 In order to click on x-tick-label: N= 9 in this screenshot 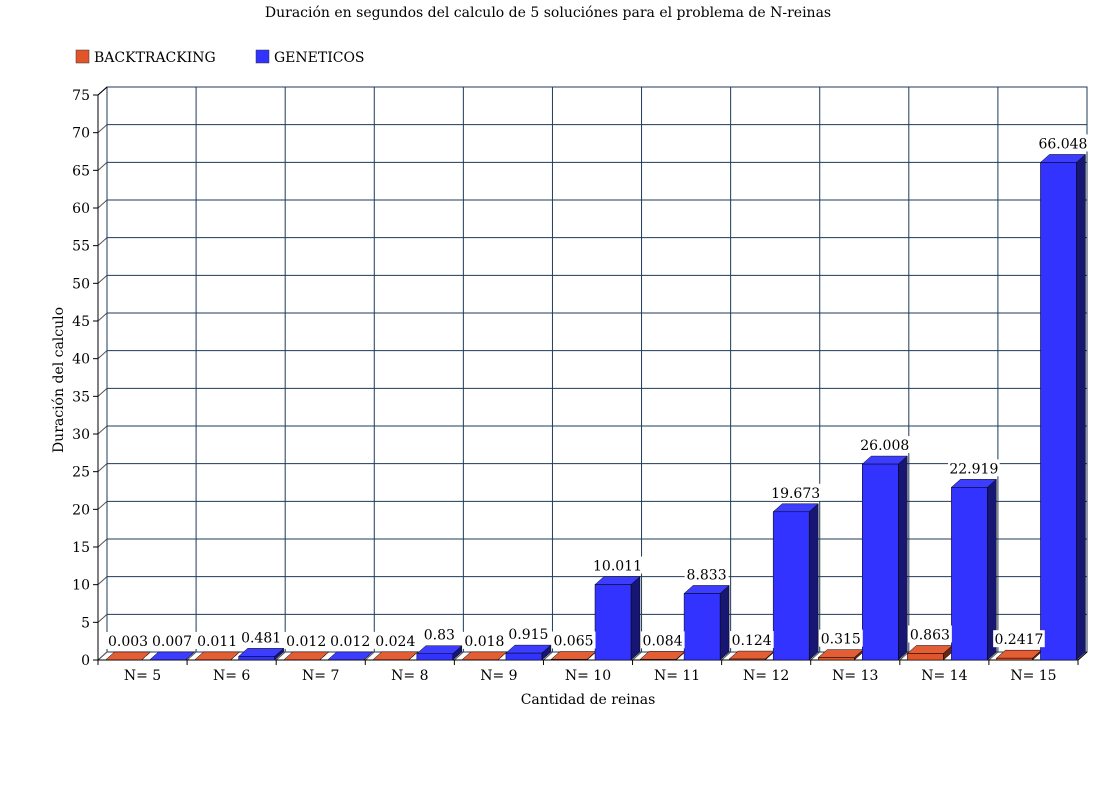, I will do `click(498, 676)`.